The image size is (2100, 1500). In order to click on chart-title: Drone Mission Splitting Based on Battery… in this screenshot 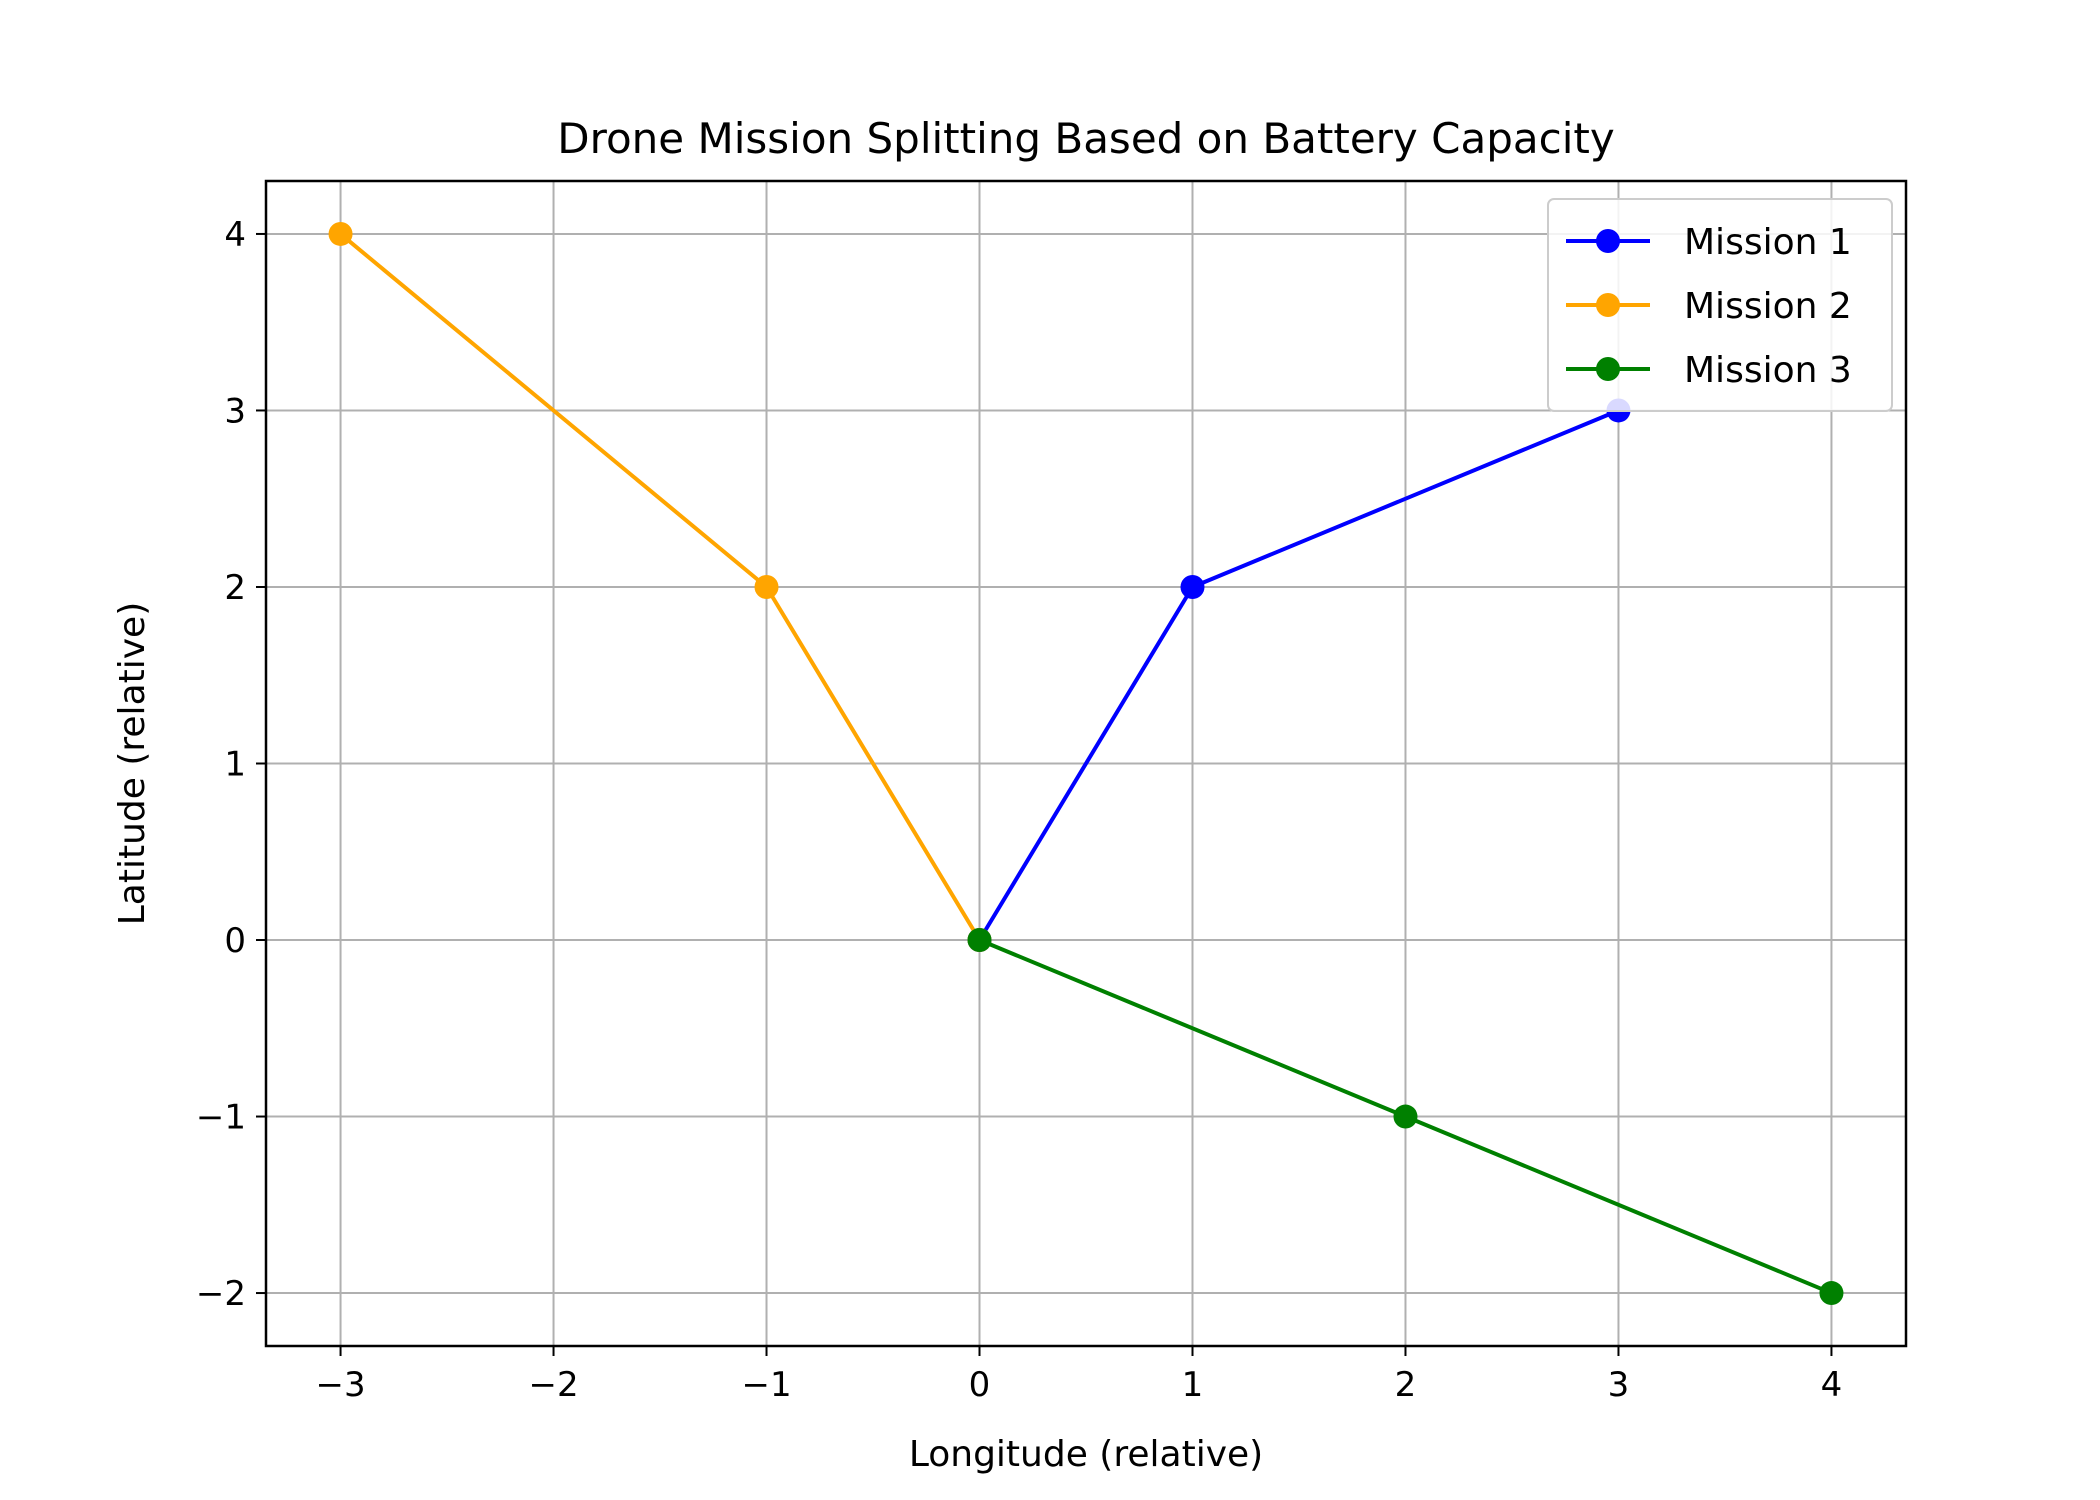, I will do `click(1085, 138)`.